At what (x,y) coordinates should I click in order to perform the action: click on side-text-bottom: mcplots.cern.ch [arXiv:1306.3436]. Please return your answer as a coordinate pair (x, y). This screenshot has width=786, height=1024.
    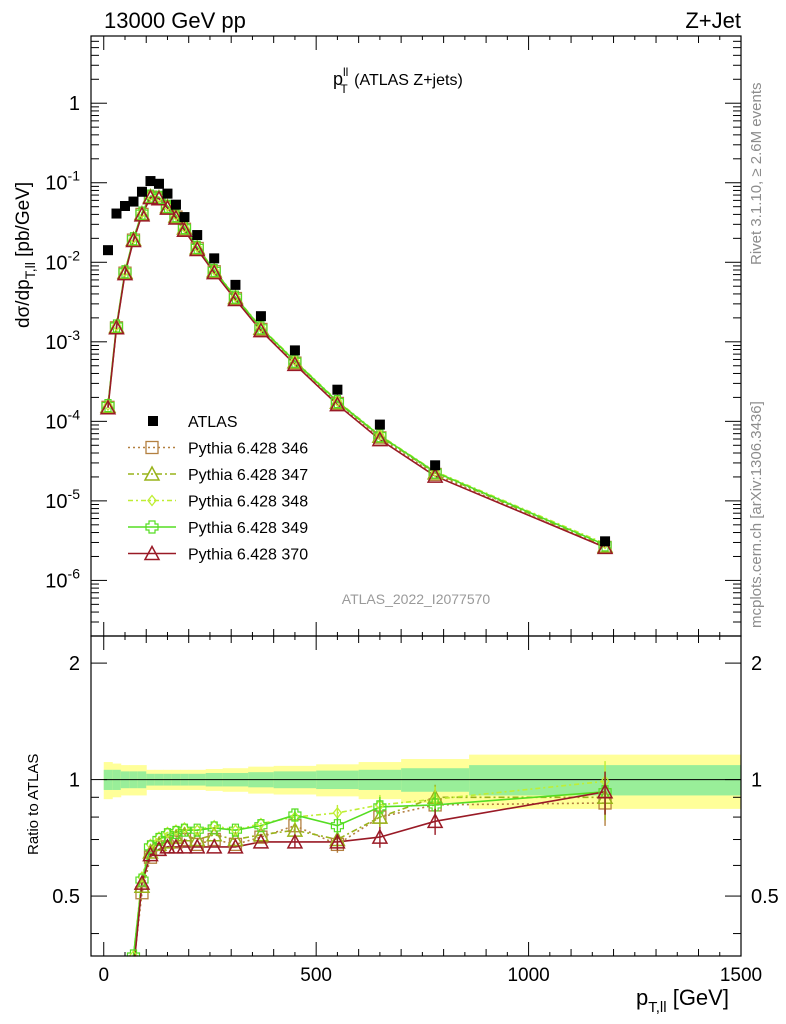
    Looking at the image, I should click on (756, 514).